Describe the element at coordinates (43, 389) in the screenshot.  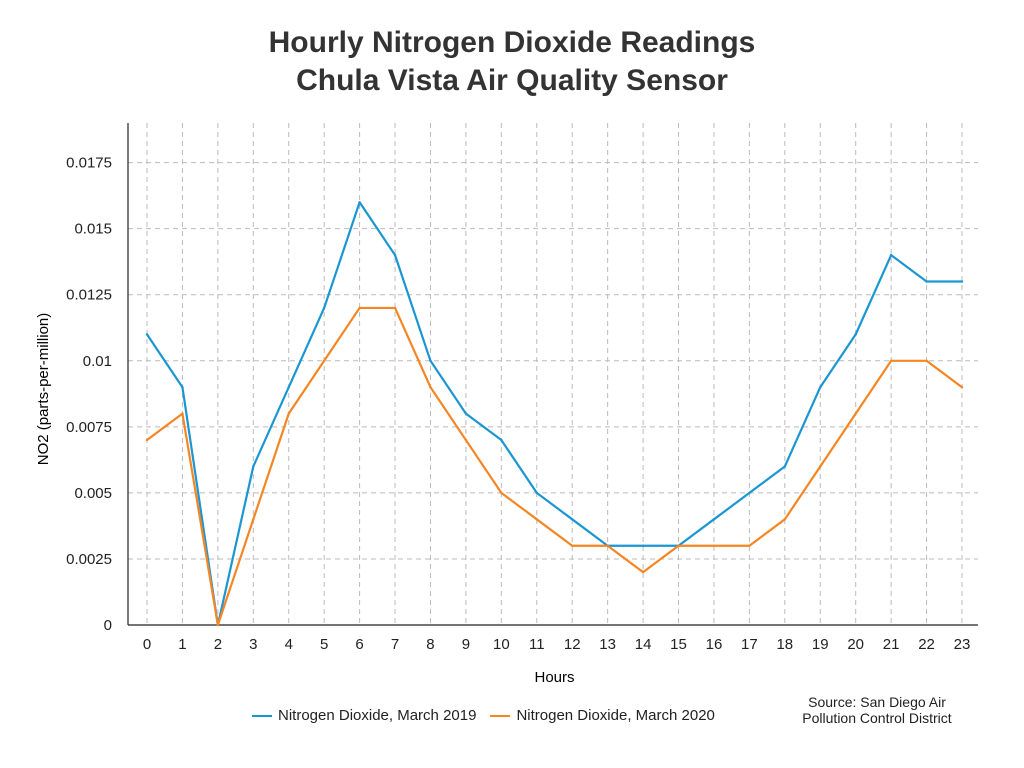
I see `y-axis-label: NO2 (parts-per-million)` at that location.